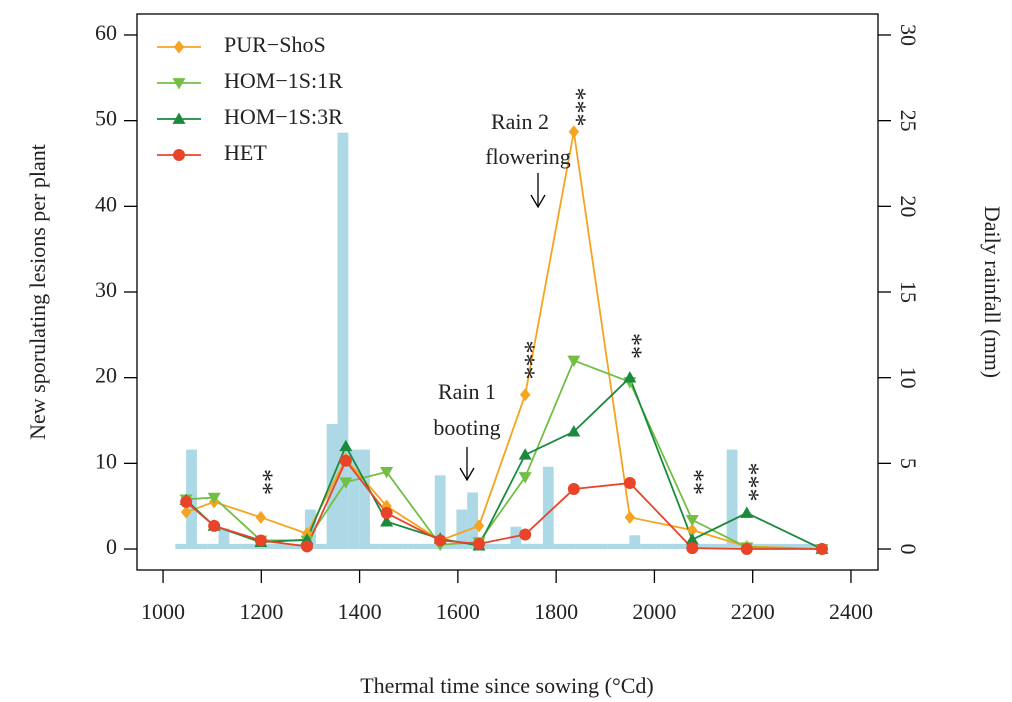 The height and width of the screenshot is (702, 1012). I want to click on y-tick-label: 20, so click(106, 375).